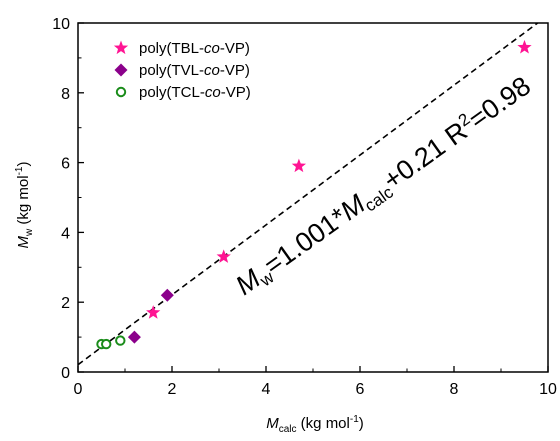 The height and width of the screenshot is (441, 560). Describe the element at coordinates (194, 48) in the screenshot. I see `legend-label-tbl: poly(TBL-co-VP)` at that location.